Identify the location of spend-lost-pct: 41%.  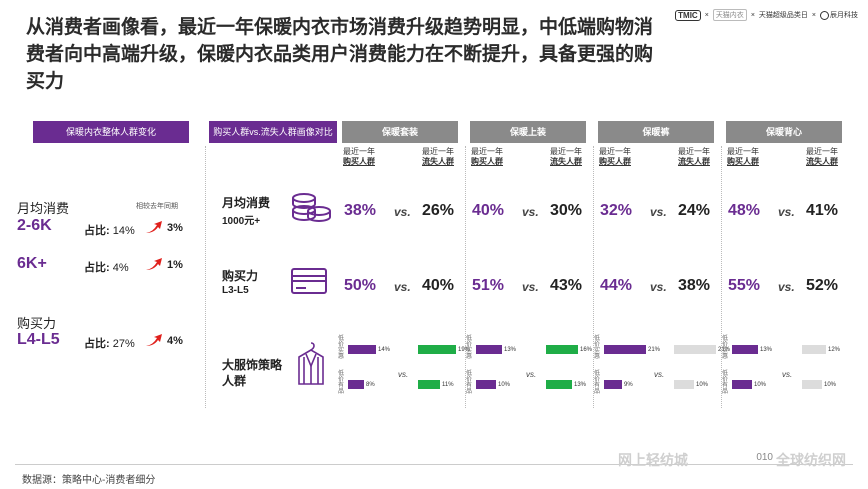
(822, 210).